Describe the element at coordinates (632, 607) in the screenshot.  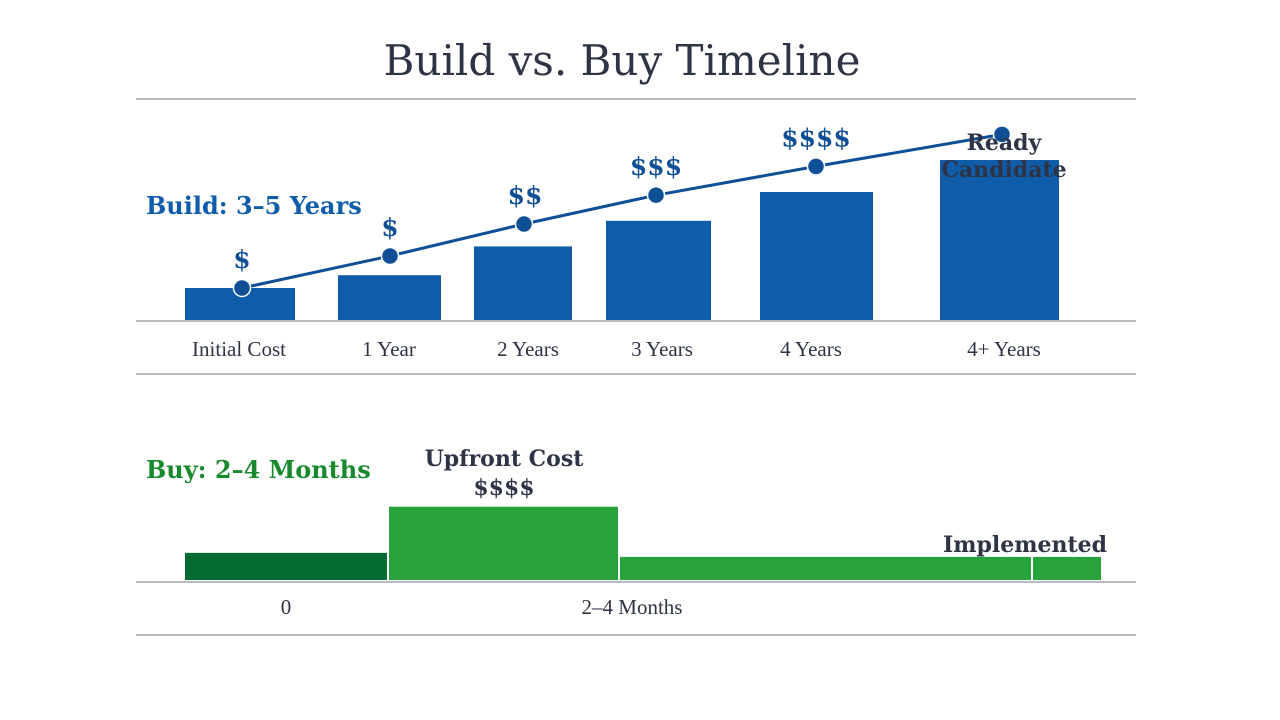
I see `buy-tick-label: 2–4 Months` at that location.